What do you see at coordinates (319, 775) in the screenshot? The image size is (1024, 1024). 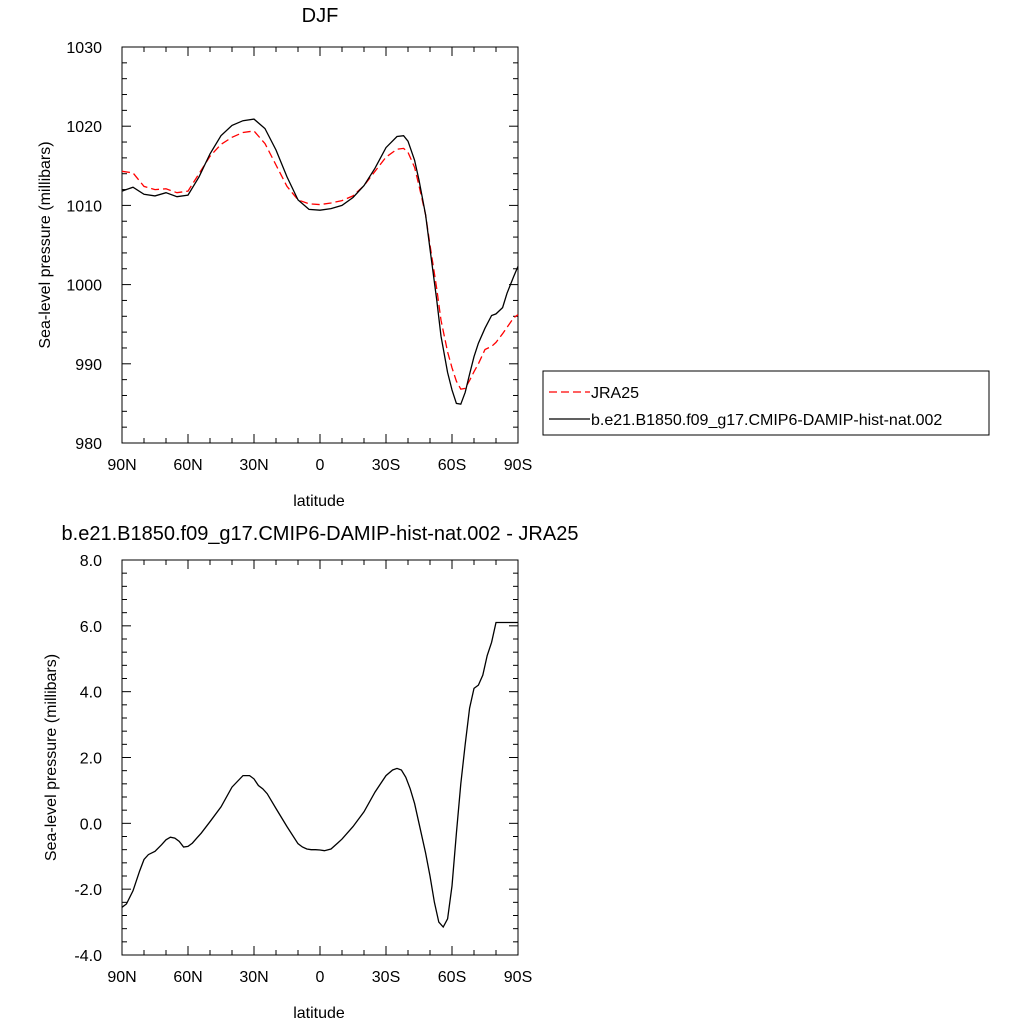 I see `series-line-difference` at bounding box center [319, 775].